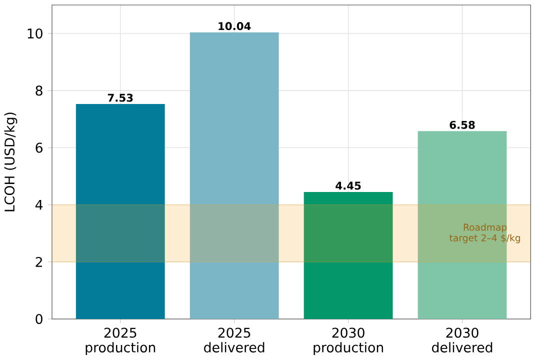  Describe the element at coordinates (39, 147) in the screenshot. I see `y-tick-label: 6` at that location.